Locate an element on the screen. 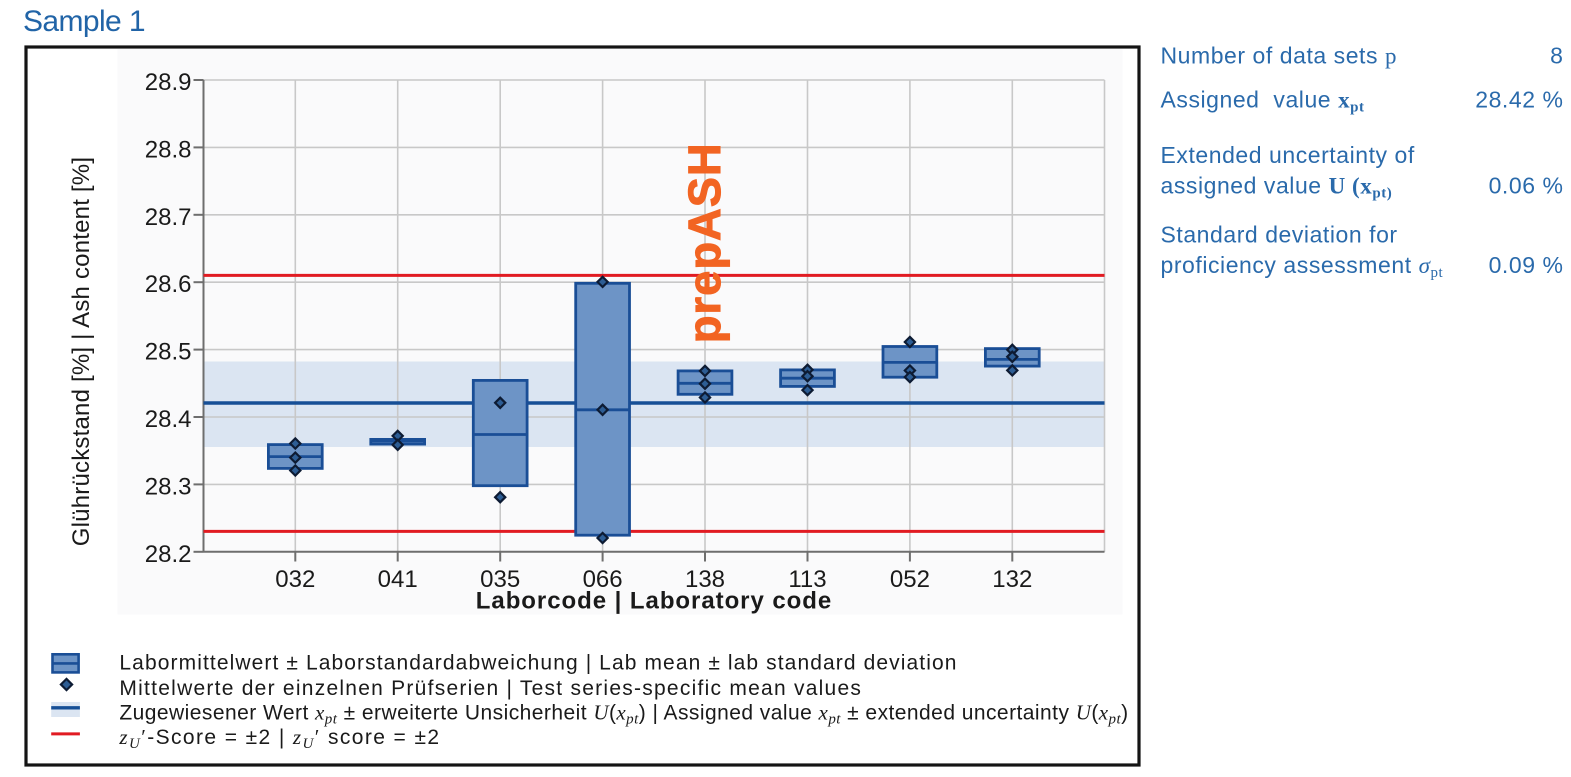 The width and height of the screenshot is (1571, 777). svg-text: 28.2 is located at coordinates (168, 554).